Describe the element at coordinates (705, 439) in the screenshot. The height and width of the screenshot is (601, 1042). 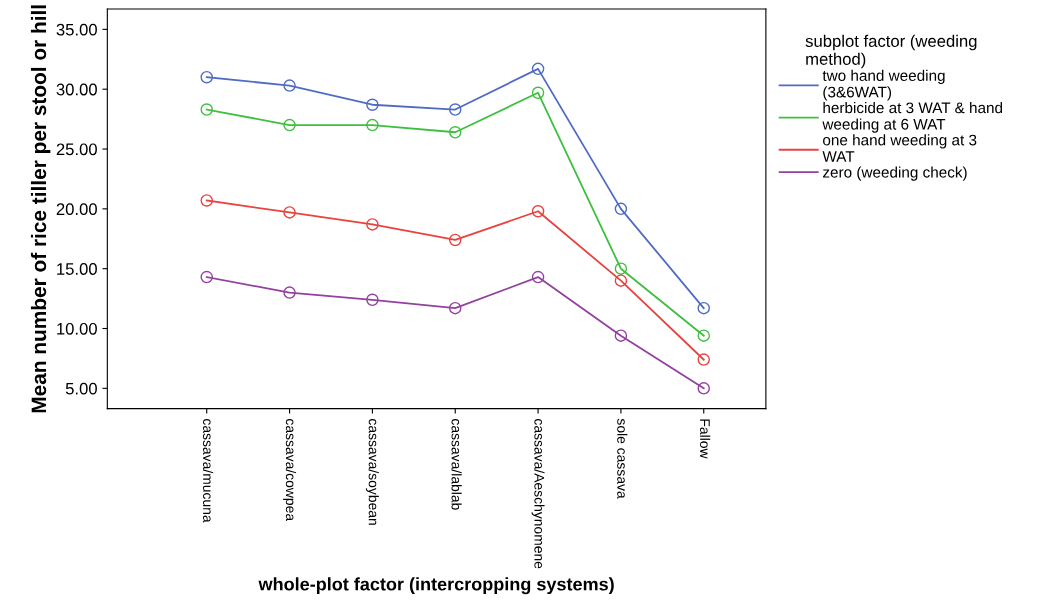
I see `x-tick-label: Fallow` at that location.